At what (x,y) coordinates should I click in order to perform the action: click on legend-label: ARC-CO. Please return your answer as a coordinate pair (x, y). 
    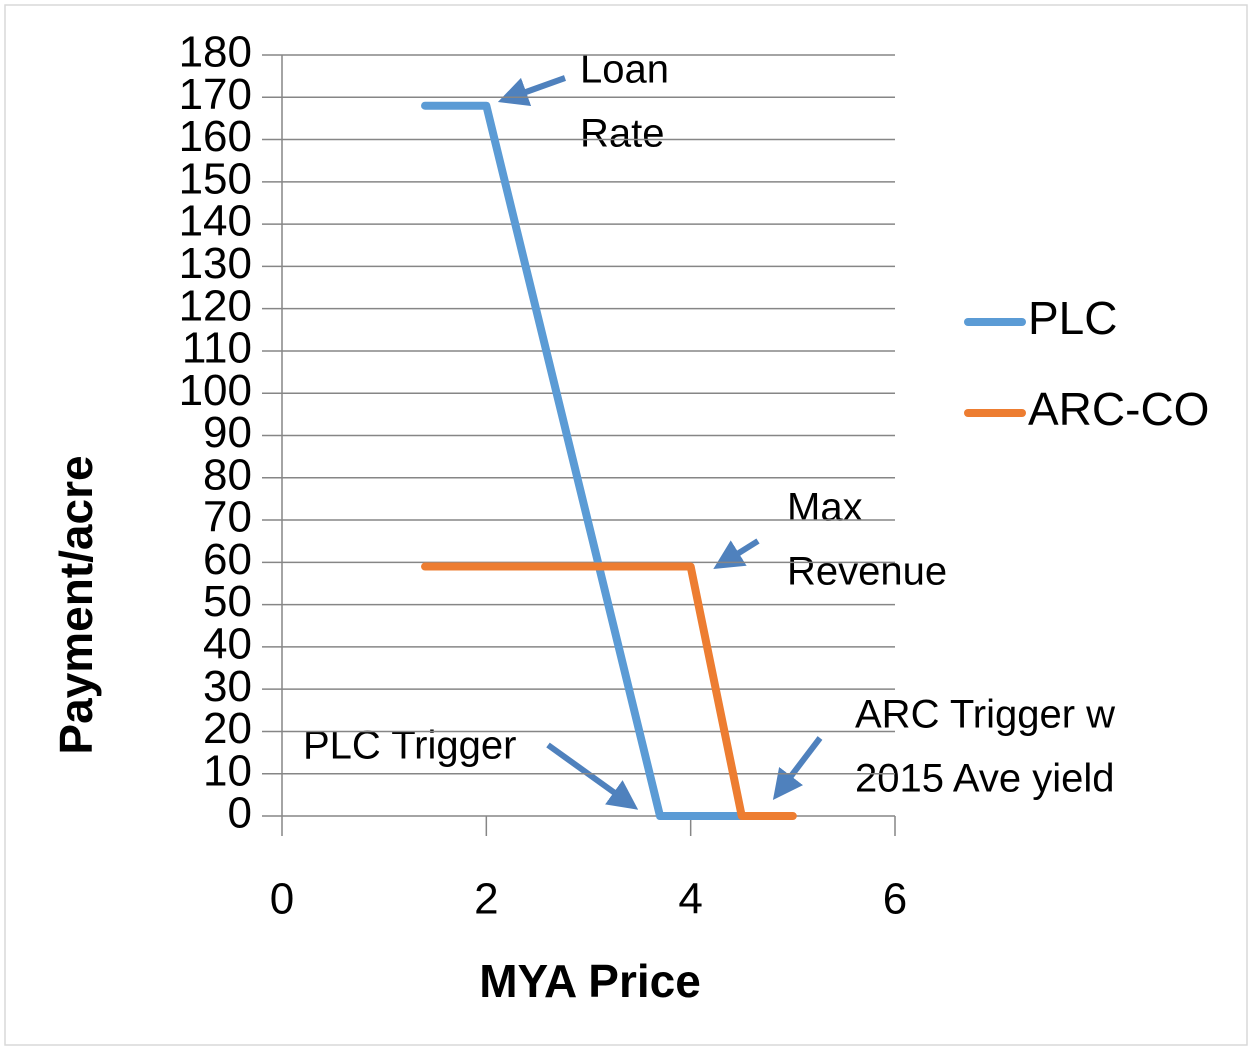
    Looking at the image, I should click on (1118, 409).